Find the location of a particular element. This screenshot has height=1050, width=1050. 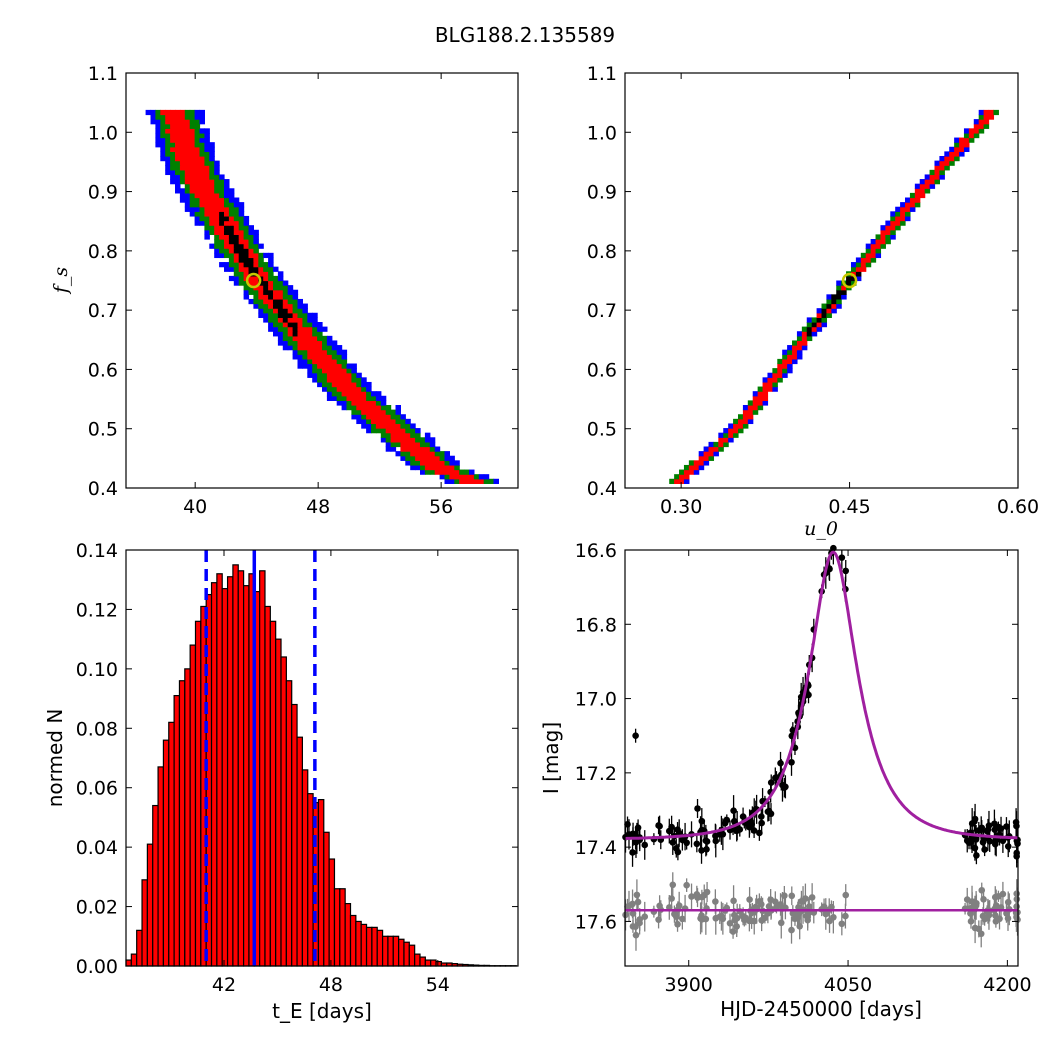

y-tick-label: 0.04 is located at coordinates (97, 848).